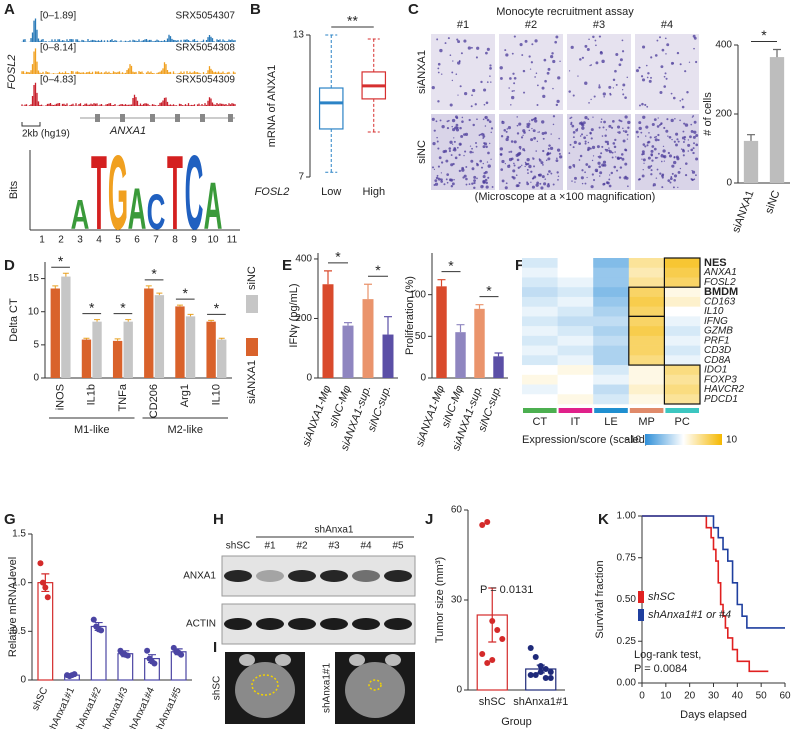 The image size is (798, 729). Describe the element at coordinates (705, 594) in the screenshot. I see `survival-curve` at that location.